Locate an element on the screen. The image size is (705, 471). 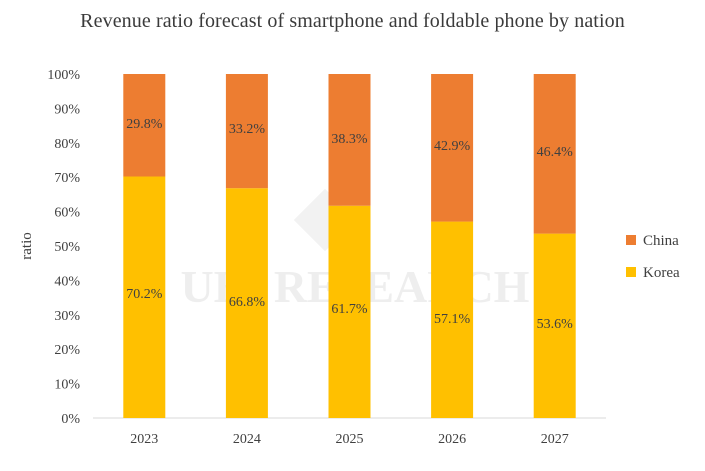
y-tick-label: 60% is located at coordinates (67, 213).